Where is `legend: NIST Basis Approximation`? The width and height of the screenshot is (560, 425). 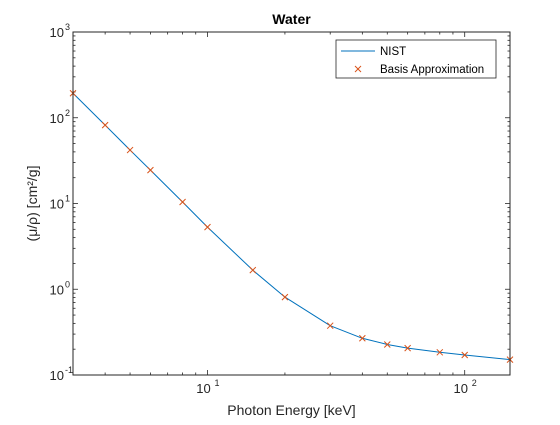
legend: NIST Basis Approximation is located at coordinates (416, 59).